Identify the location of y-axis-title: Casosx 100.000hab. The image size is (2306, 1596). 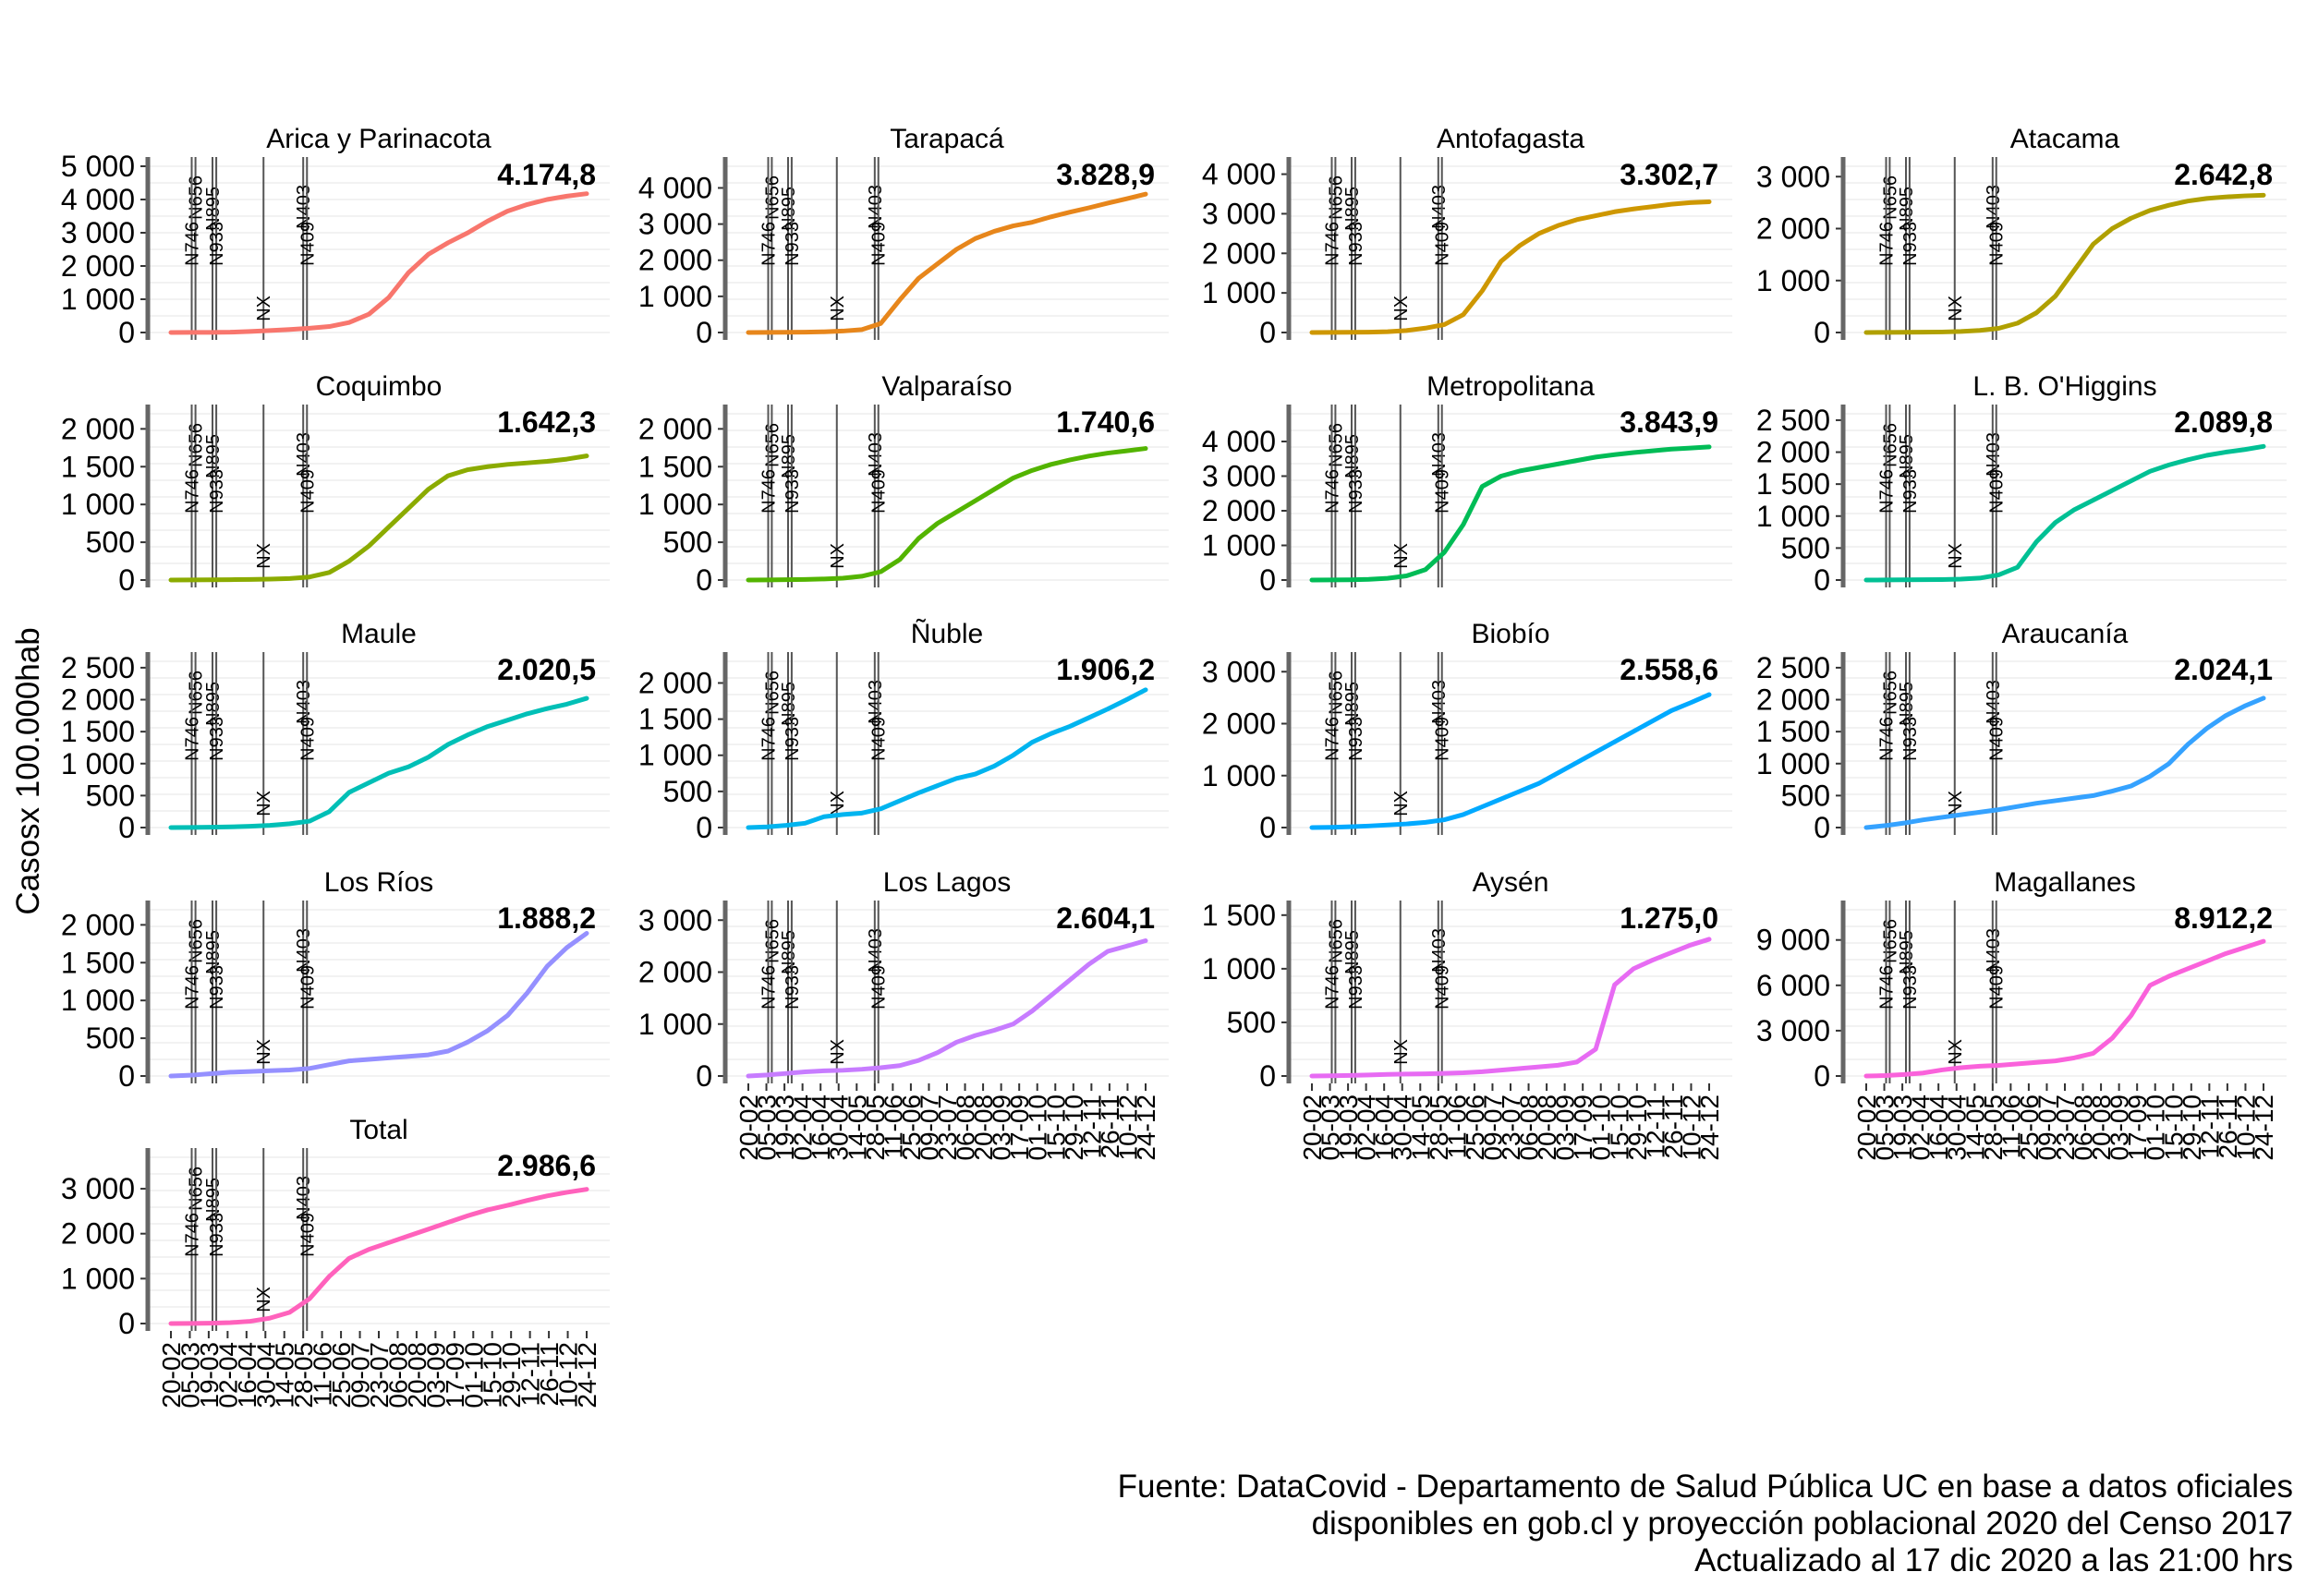
(28, 770).